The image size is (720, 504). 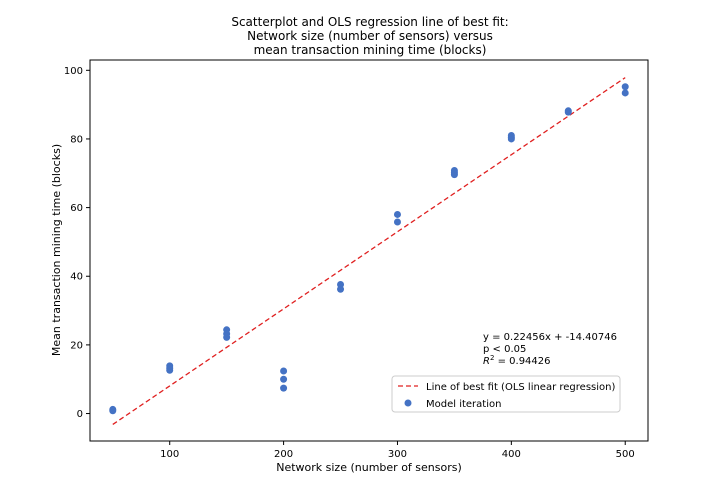 I want to click on x-tick-label: 500, so click(x=625, y=454).